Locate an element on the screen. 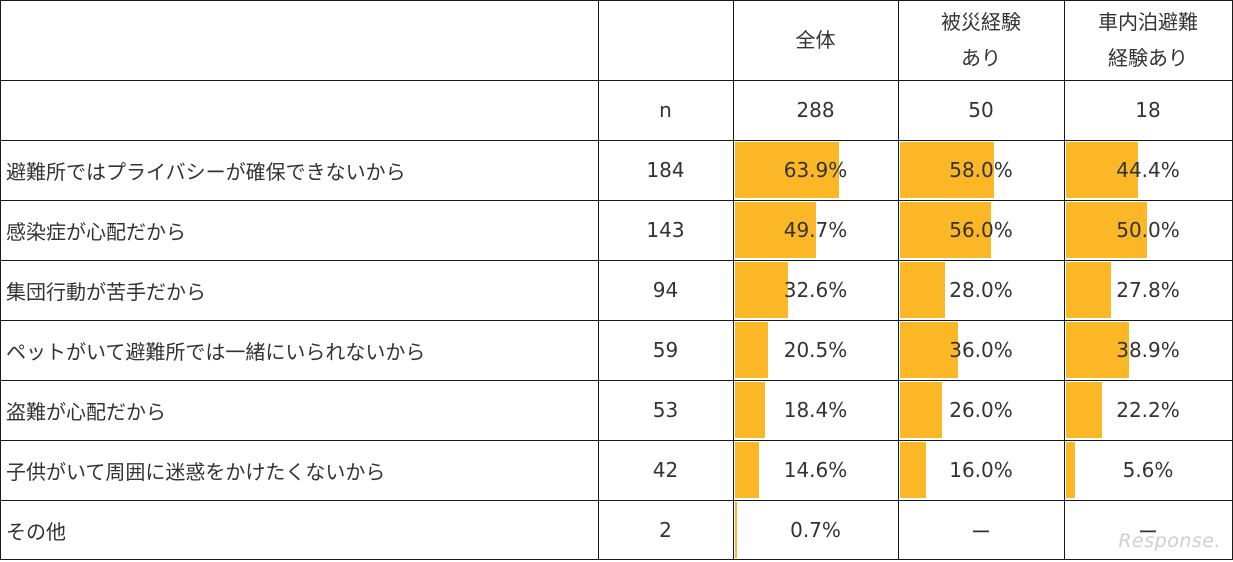  percentage-label: 44.4% is located at coordinates (1148, 170).